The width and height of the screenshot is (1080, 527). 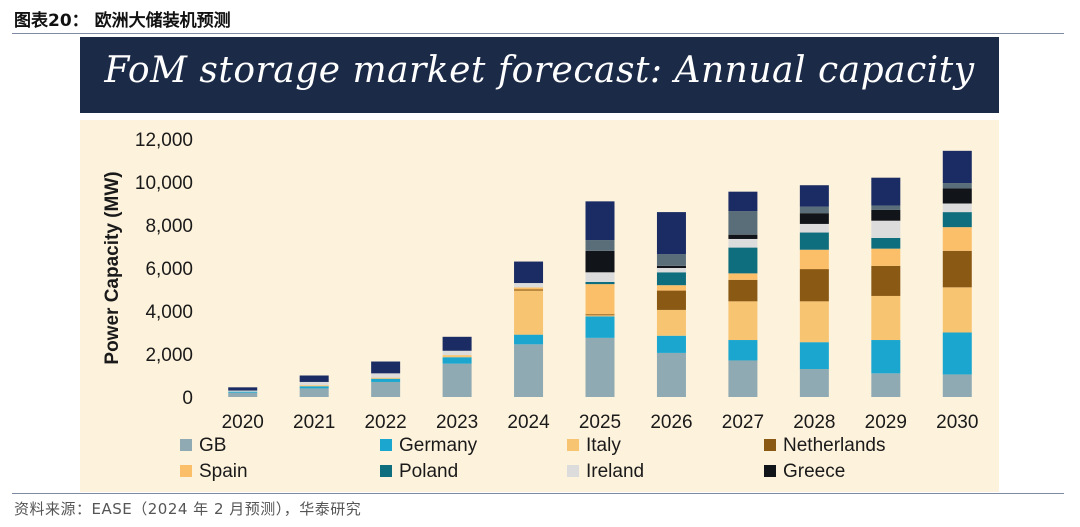 What do you see at coordinates (112, 267) in the screenshot?
I see `y-axis-title: Power Capacity (MW)` at bounding box center [112, 267].